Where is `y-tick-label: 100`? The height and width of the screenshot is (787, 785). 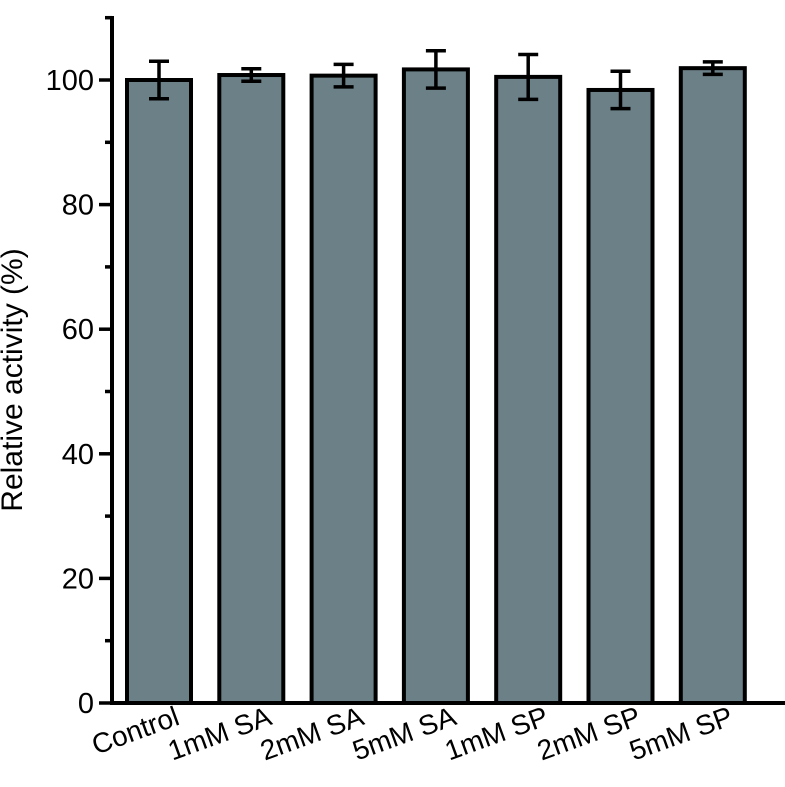 y-tick-label: 100 is located at coordinates (70, 81).